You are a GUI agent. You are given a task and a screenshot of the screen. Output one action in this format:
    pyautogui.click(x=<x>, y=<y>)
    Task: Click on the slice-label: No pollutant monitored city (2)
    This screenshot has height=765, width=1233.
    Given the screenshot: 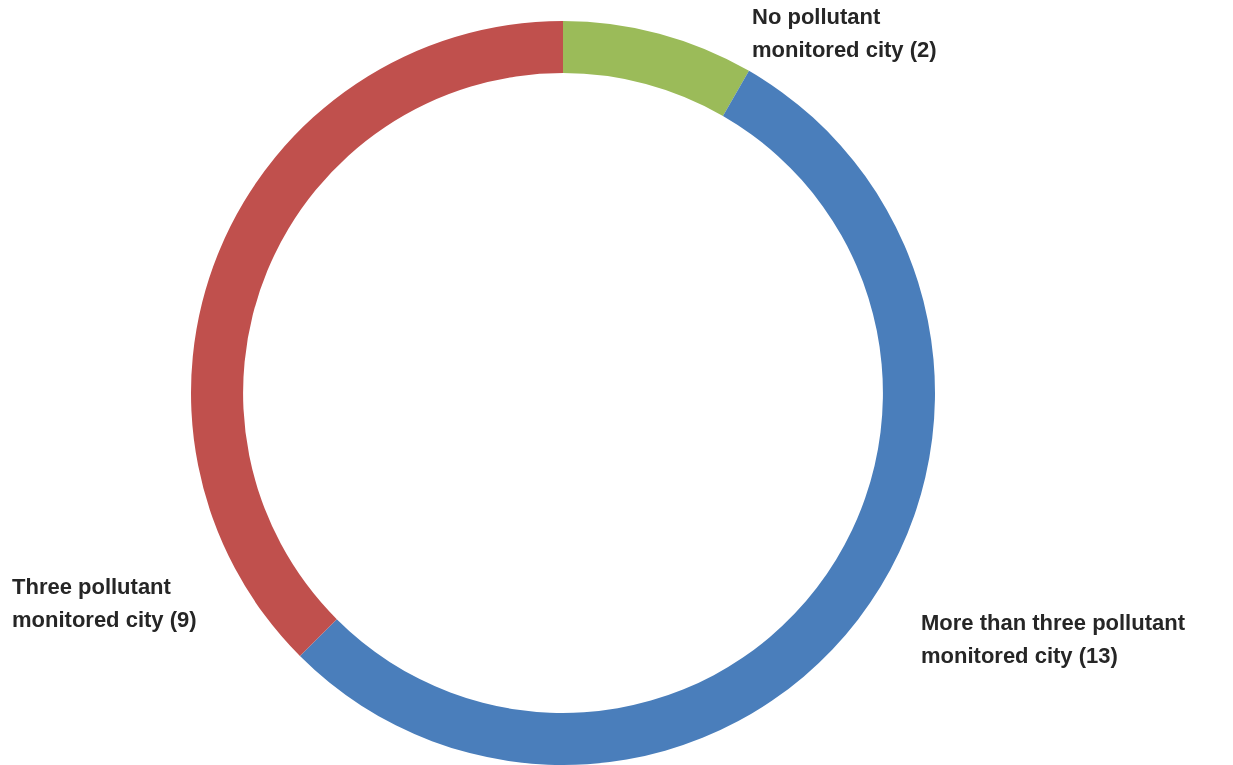 What is the action you would take?
    pyautogui.click(x=845, y=33)
    